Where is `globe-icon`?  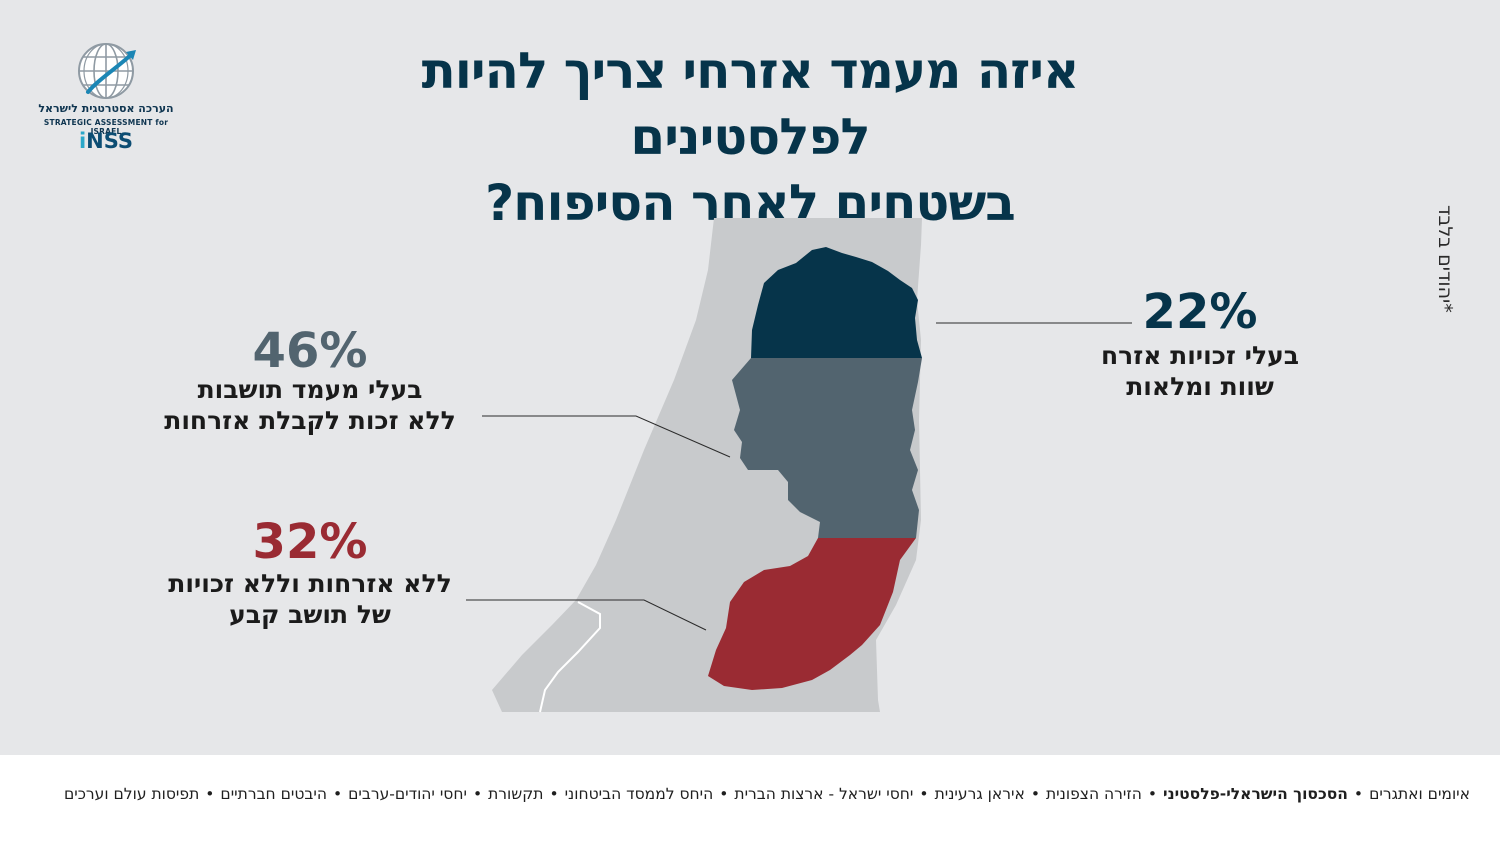
globe-icon is located at coordinates (107, 71).